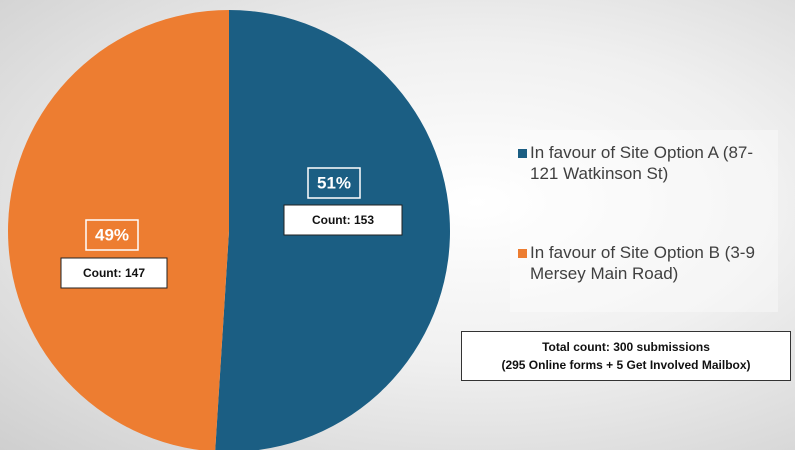 The width and height of the screenshot is (795, 450). I want to click on value-label: 49%, so click(112, 234).